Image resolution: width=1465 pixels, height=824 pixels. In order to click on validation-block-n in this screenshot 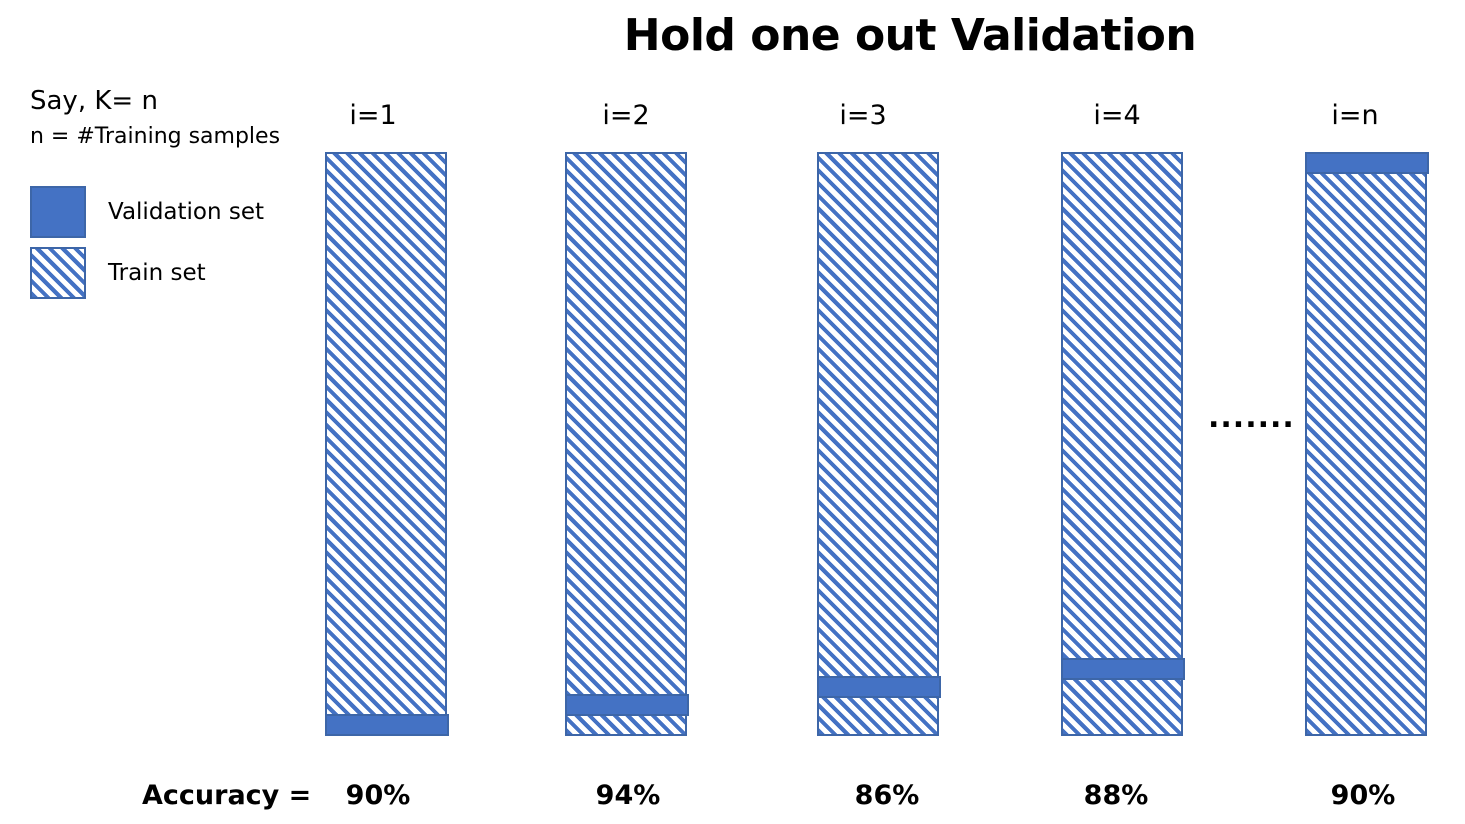, I will do `click(1367, 163)`.